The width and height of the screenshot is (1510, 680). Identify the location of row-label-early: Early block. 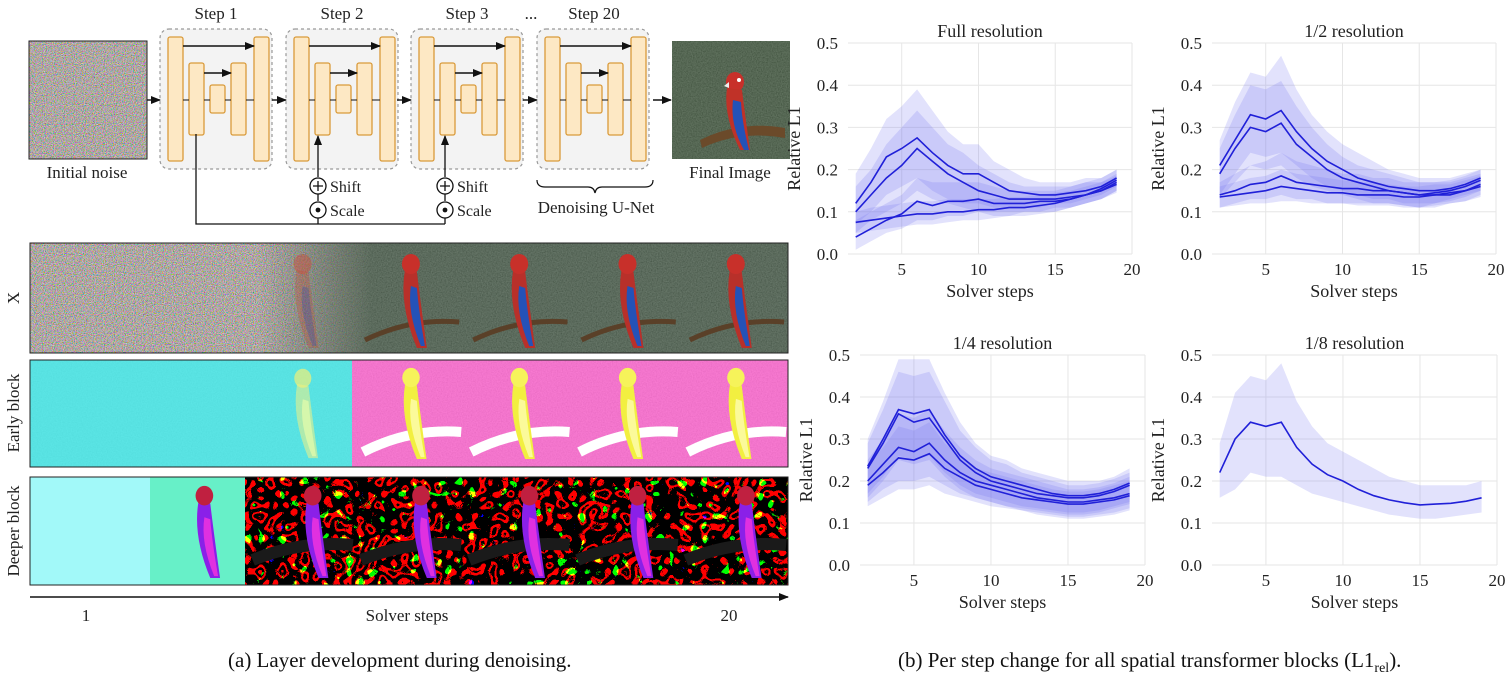
(13, 412).